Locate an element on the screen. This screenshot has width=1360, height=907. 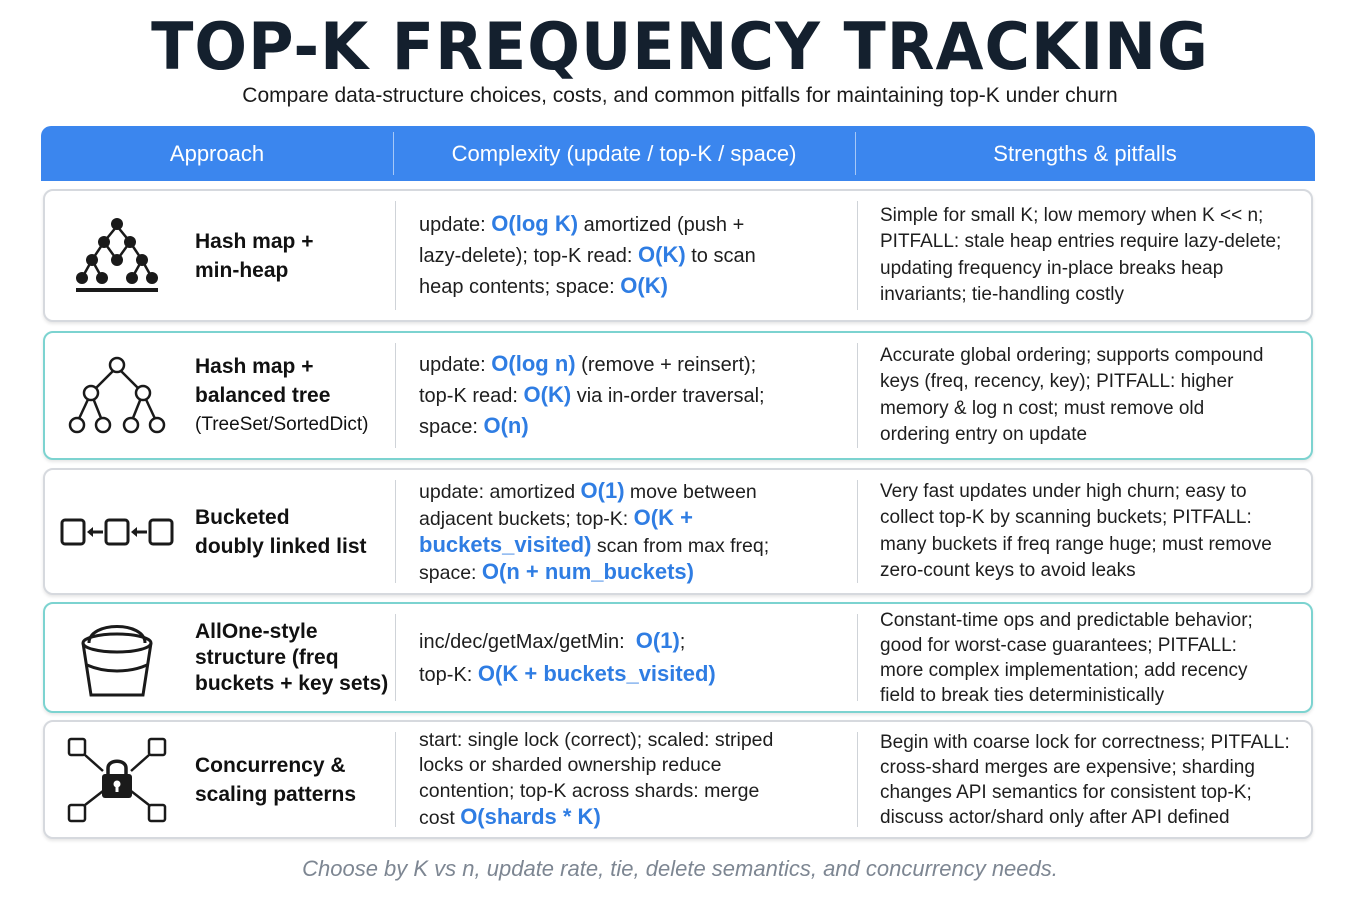
complexity-text: lazy-delete); top-K read: is located at coordinates (528, 256).